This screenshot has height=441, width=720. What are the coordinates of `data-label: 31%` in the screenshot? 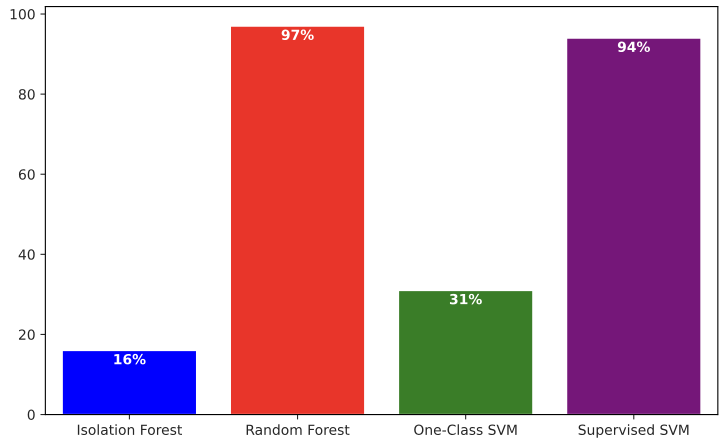 It's located at (466, 299).